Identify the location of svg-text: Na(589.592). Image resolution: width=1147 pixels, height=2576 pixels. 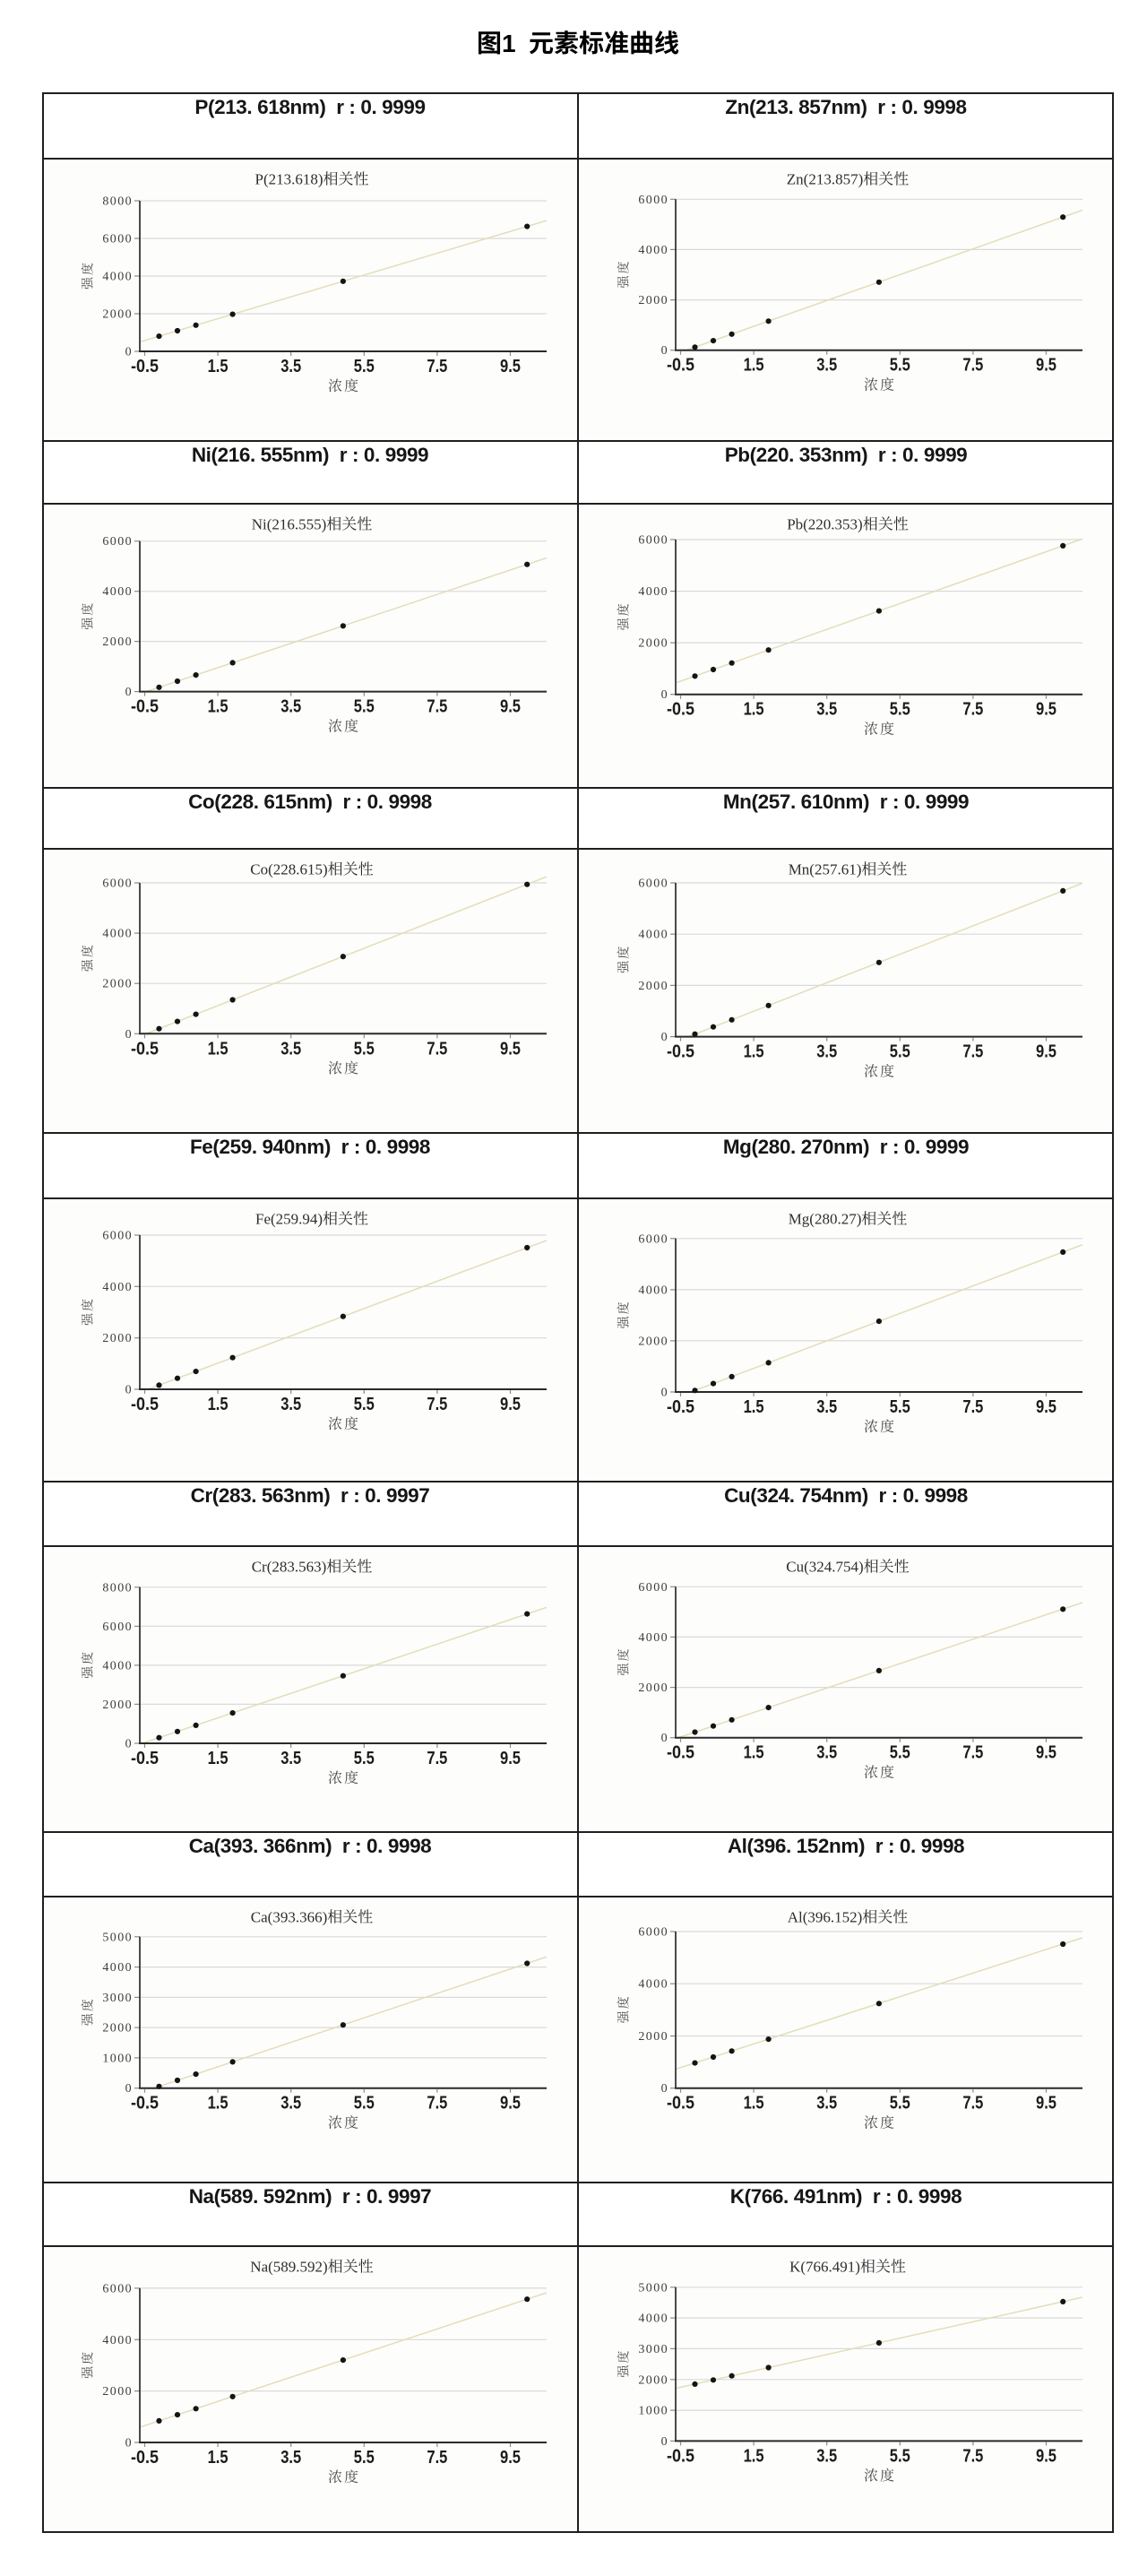
(288, 2267).